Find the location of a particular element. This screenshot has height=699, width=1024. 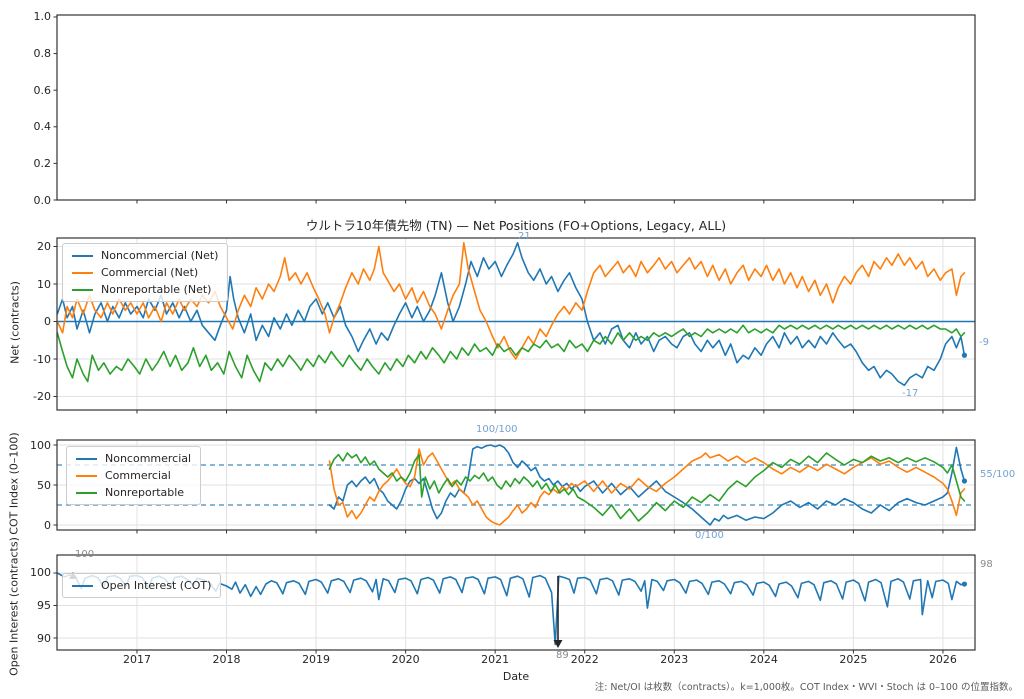

legend-item-nonreportable: Nonreportable is located at coordinates (133, 492).